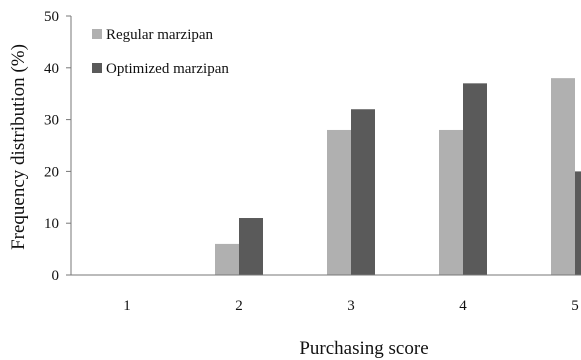 The width and height of the screenshot is (581, 360). What do you see at coordinates (463, 306) in the screenshot?
I see `x-tick-label: 4` at bounding box center [463, 306].